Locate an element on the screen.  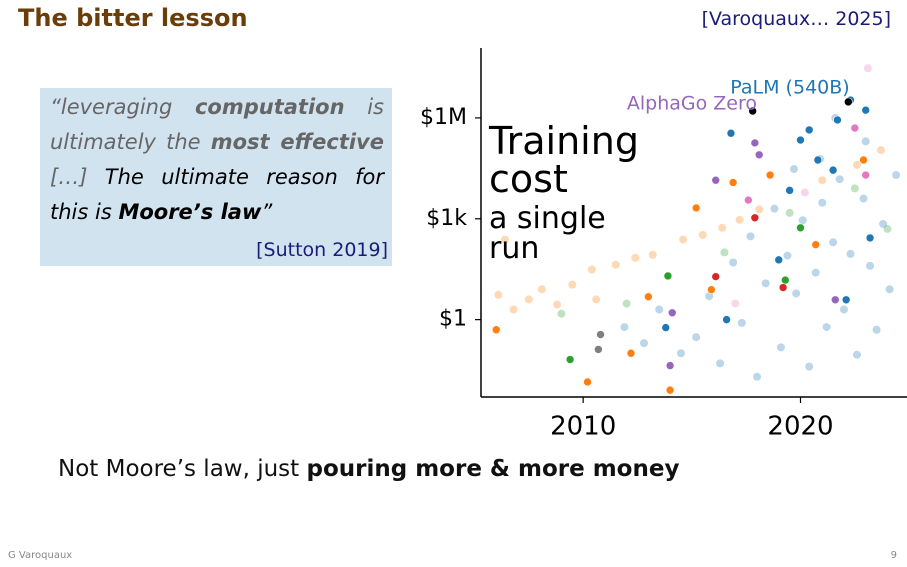
text-segment: pouring more & more money is located at coordinates (493, 469).